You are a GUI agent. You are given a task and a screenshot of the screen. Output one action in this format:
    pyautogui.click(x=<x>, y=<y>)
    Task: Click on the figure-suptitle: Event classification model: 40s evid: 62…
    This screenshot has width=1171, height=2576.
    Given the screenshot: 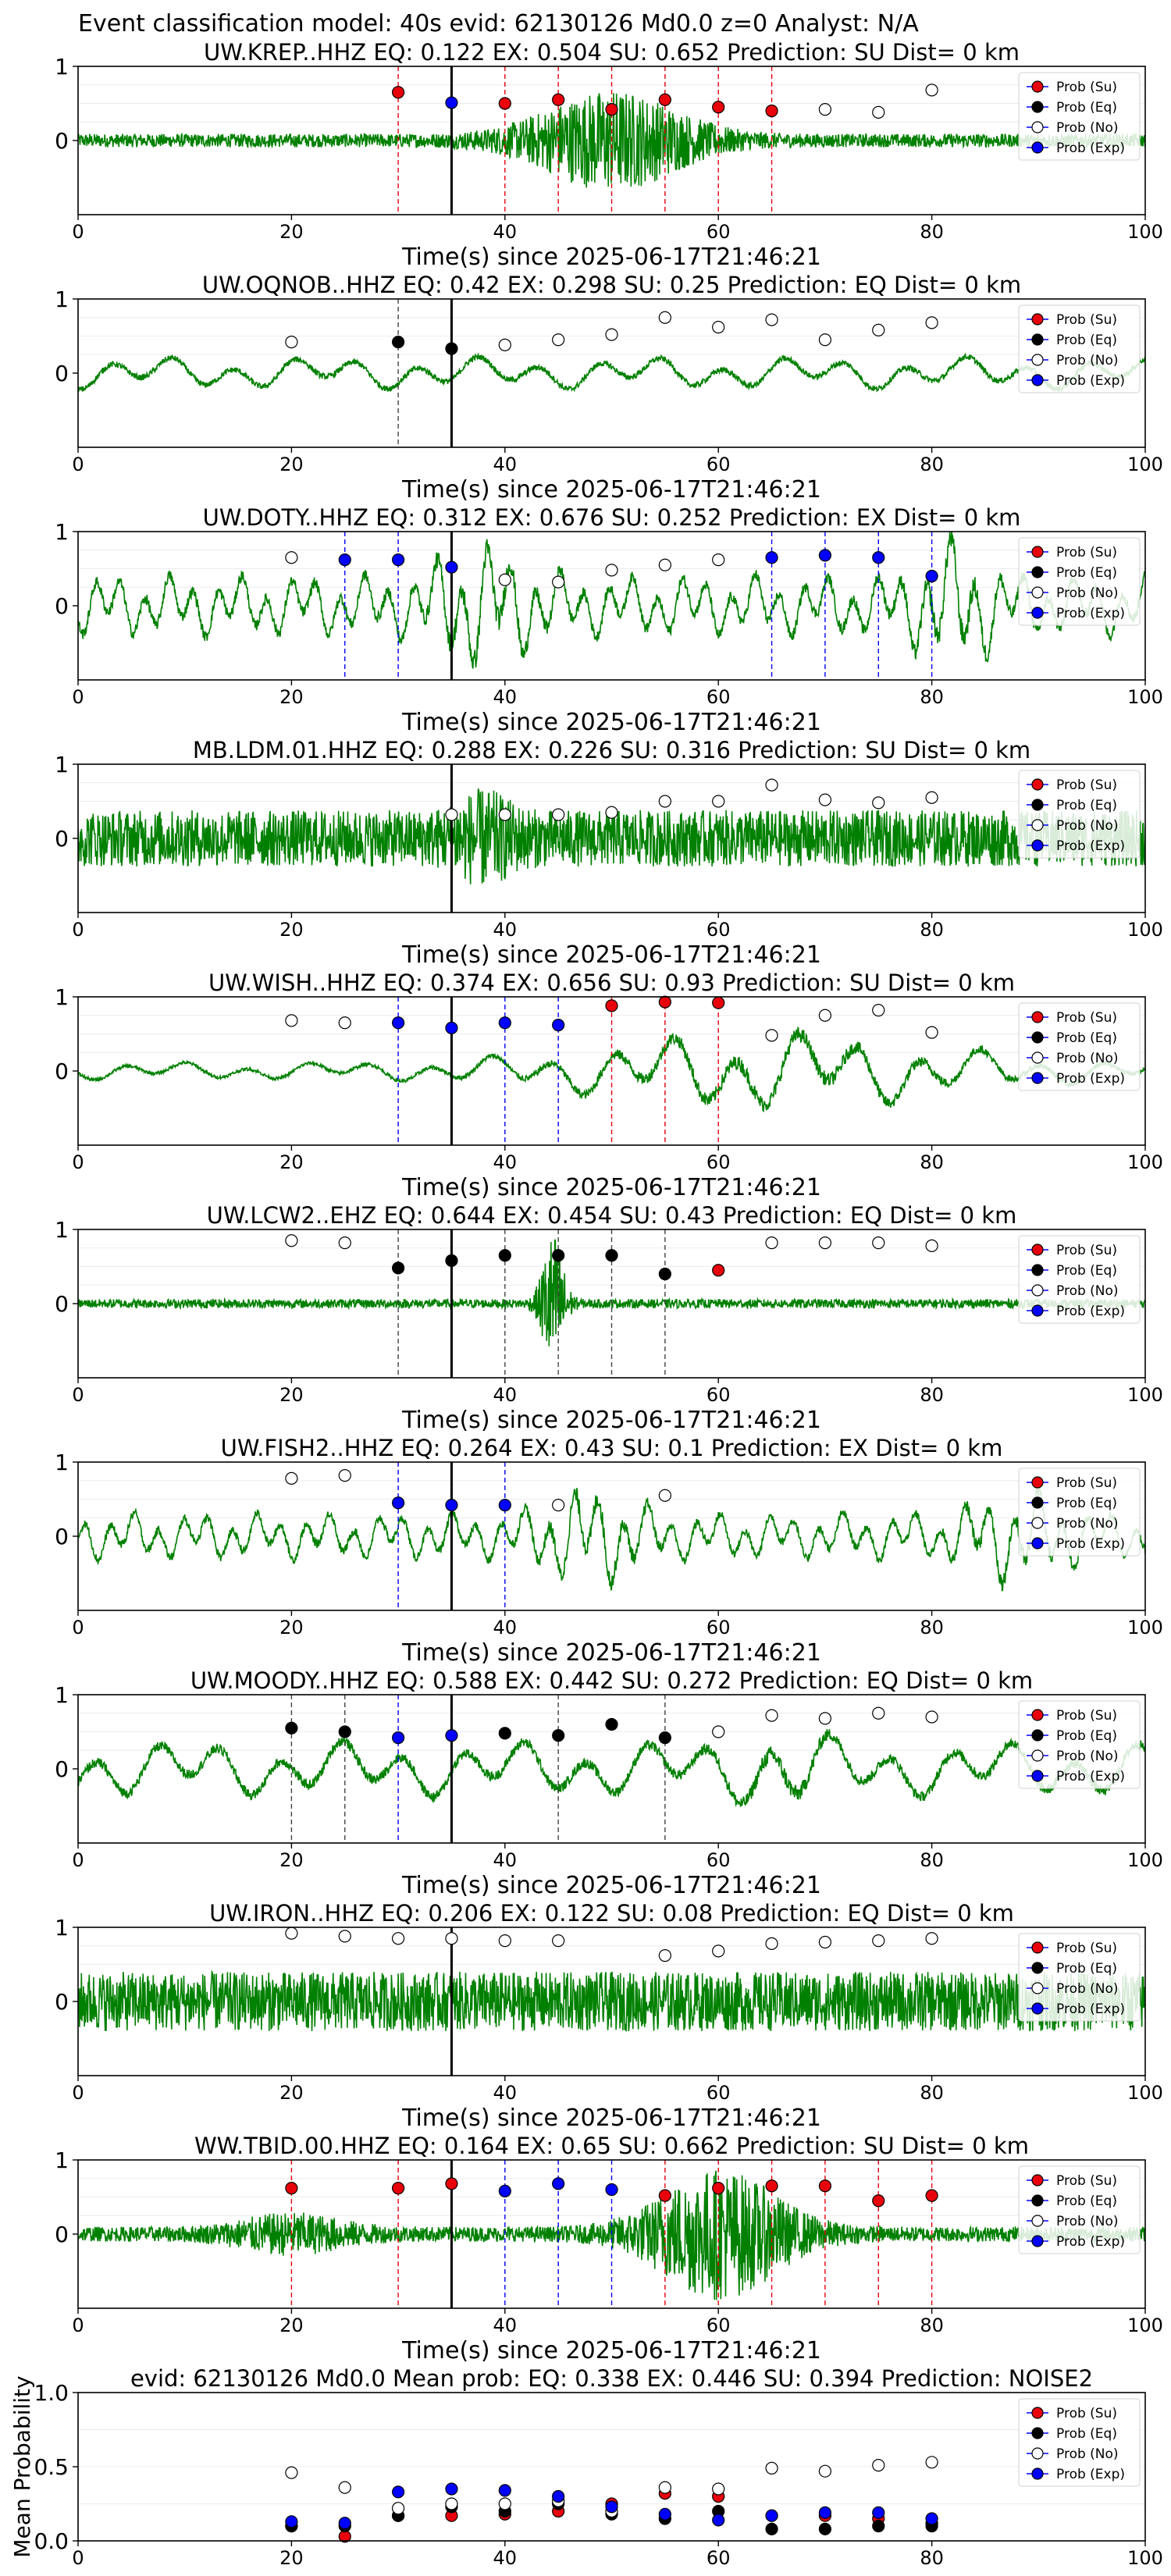 What is the action you would take?
    pyautogui.click(x=498, y=23)
    